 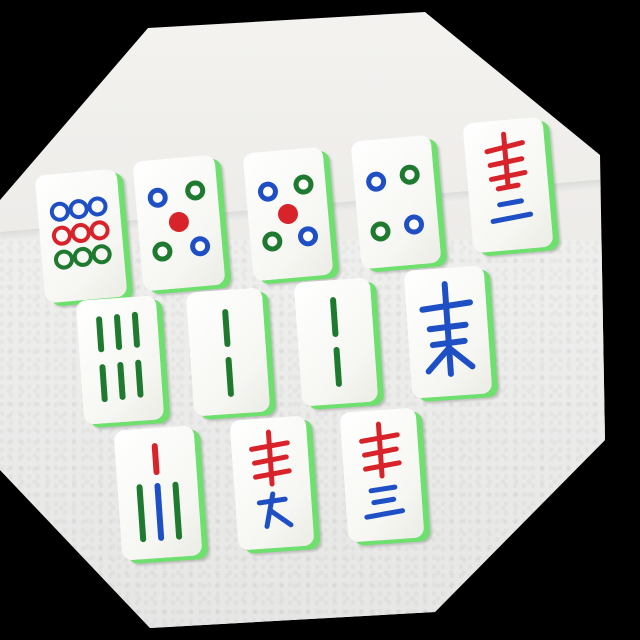 I want to click on circles-9-pattern, so click(x=80, y=233).